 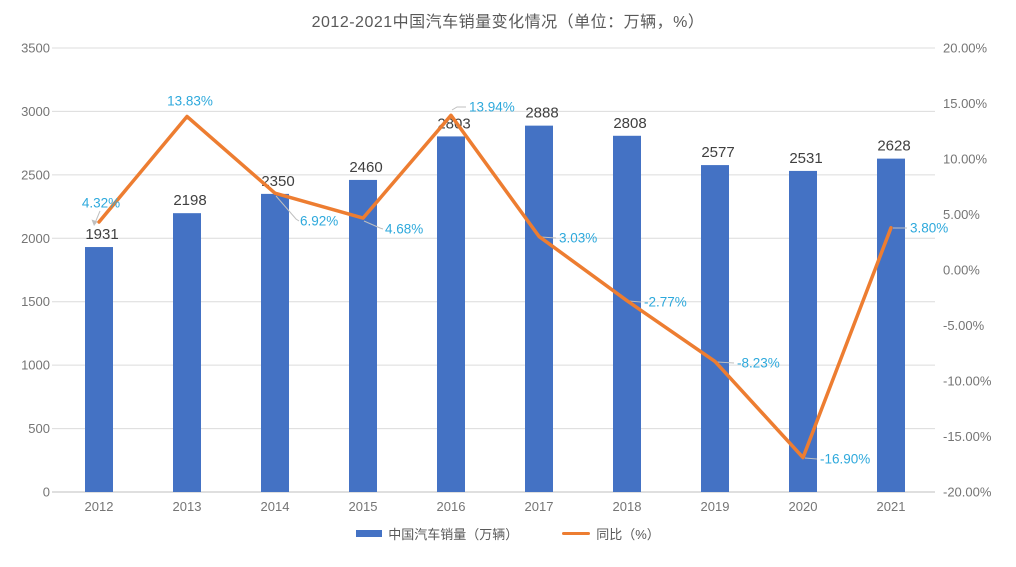 I want to click on bar-value-label: 2198, so click(x=189, y=200).